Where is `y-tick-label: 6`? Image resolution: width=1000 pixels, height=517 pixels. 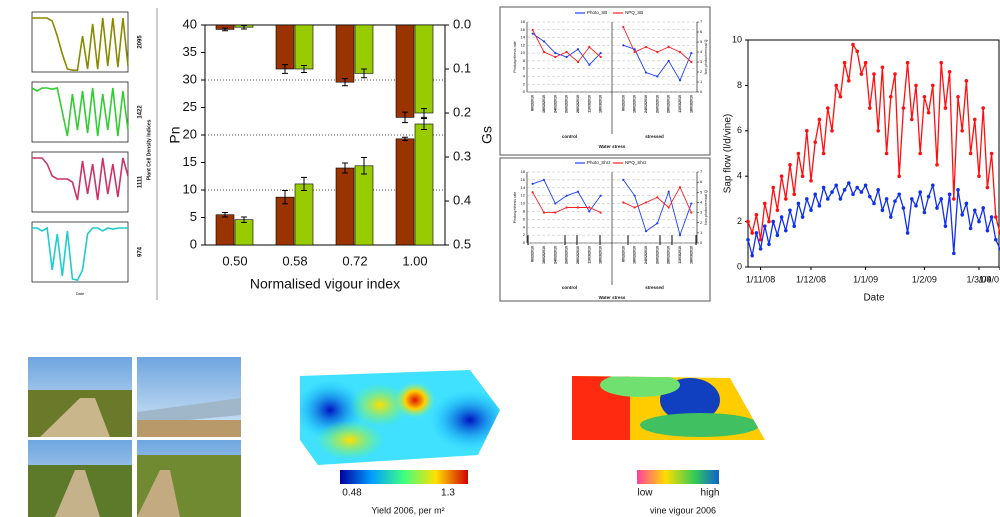 y-tick-label: 6 is located at coordinates (524, 68).